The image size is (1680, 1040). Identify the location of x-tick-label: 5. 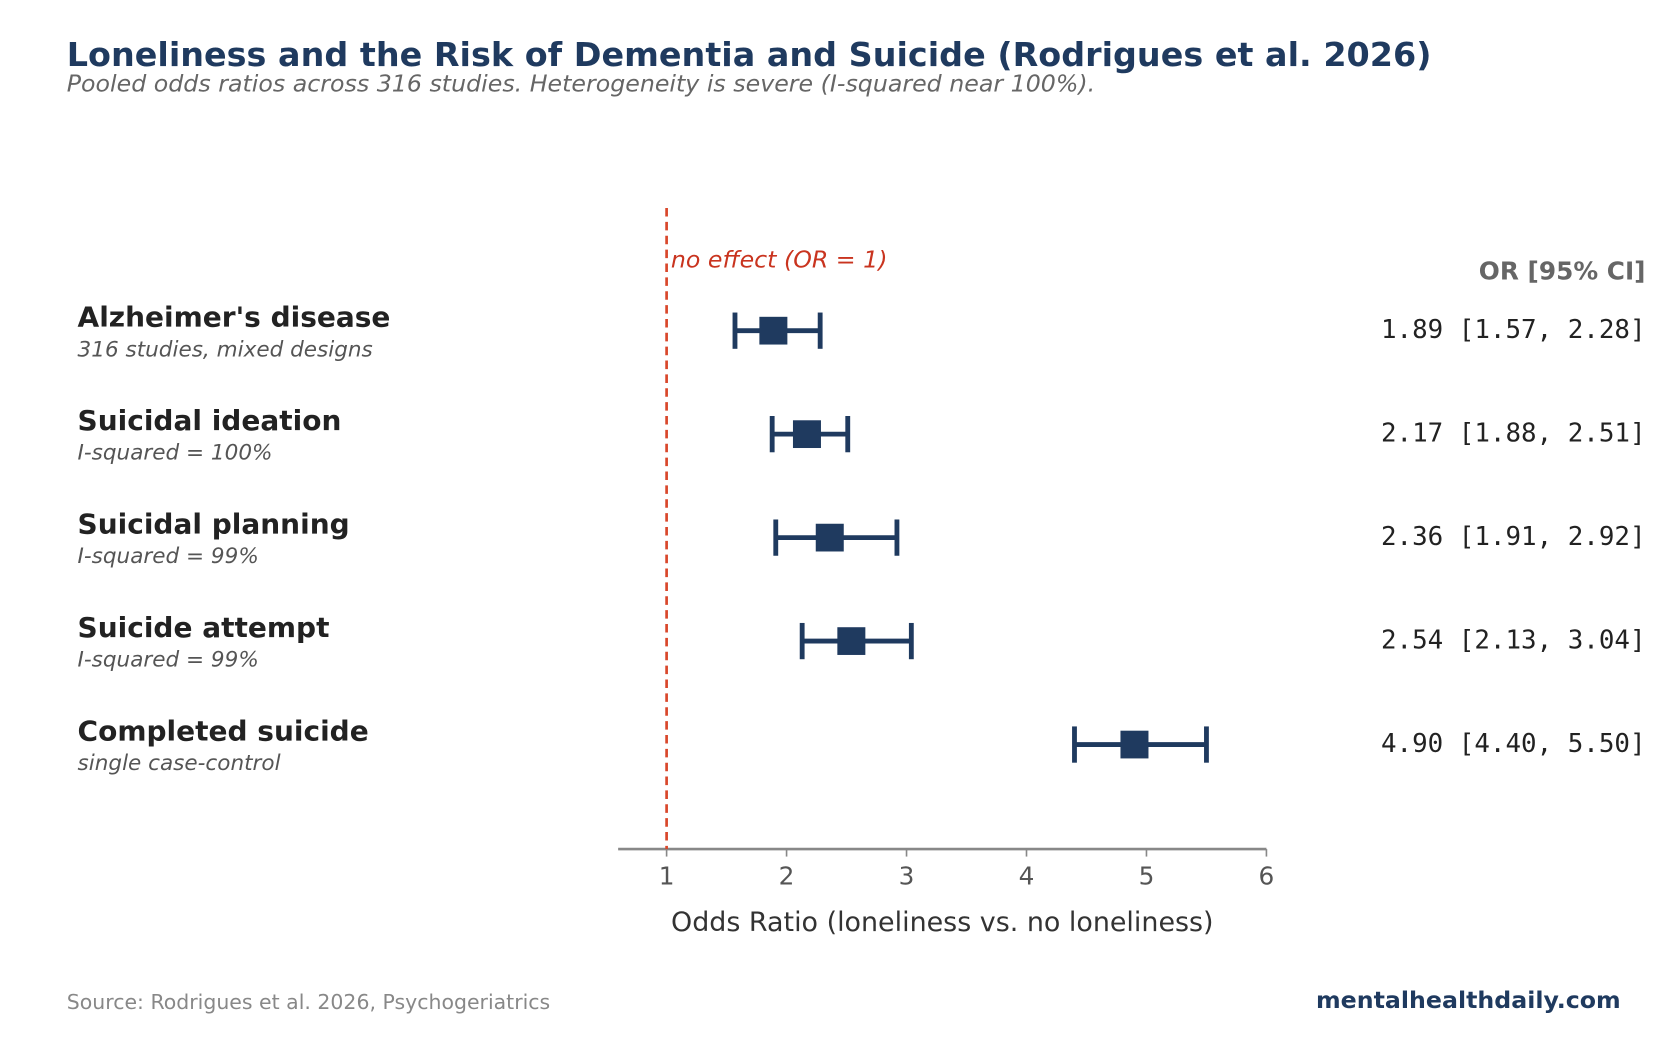
(1147, 875).